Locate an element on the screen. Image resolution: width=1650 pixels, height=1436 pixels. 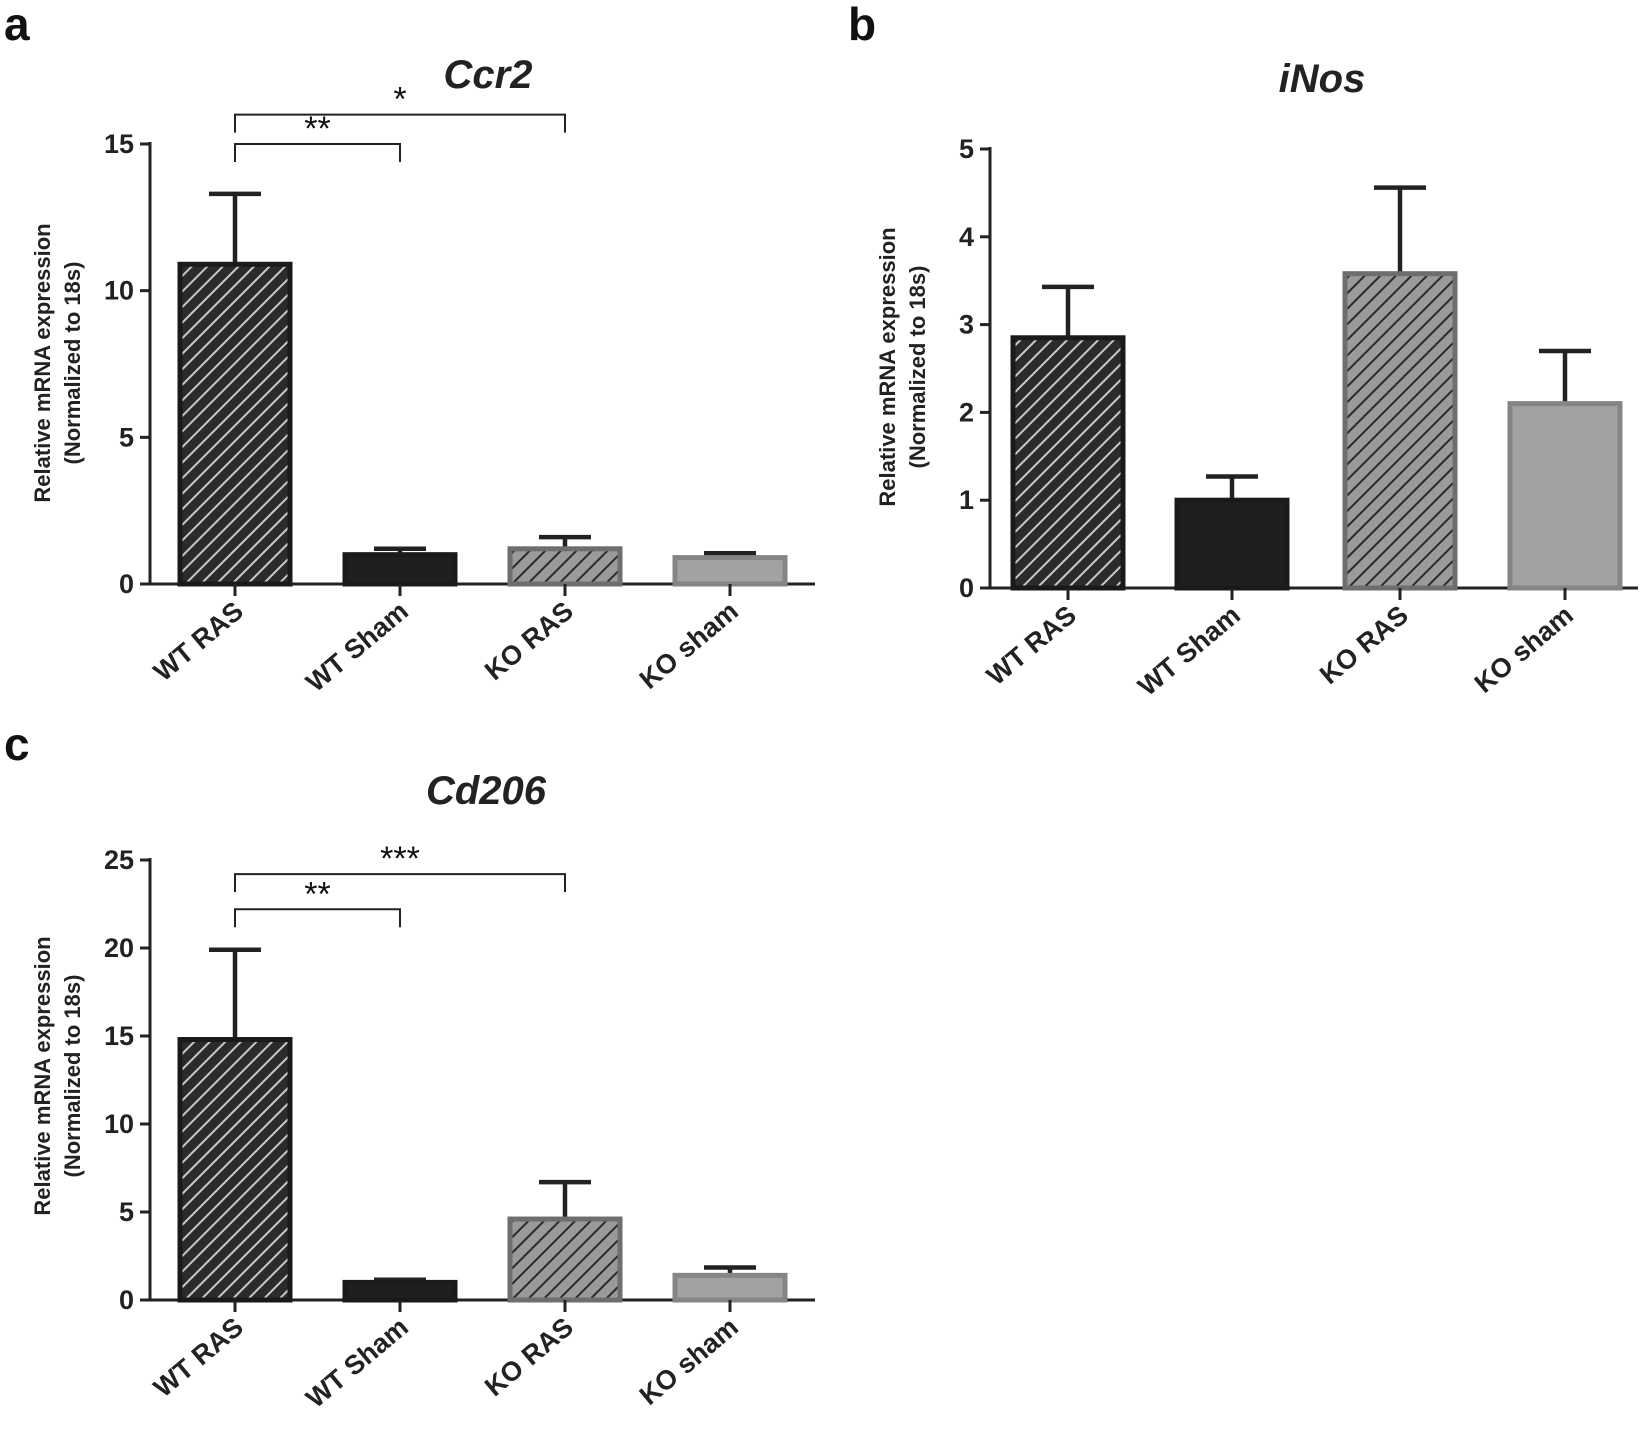
panel-letter-b: b is located at coordinates (862, 25).